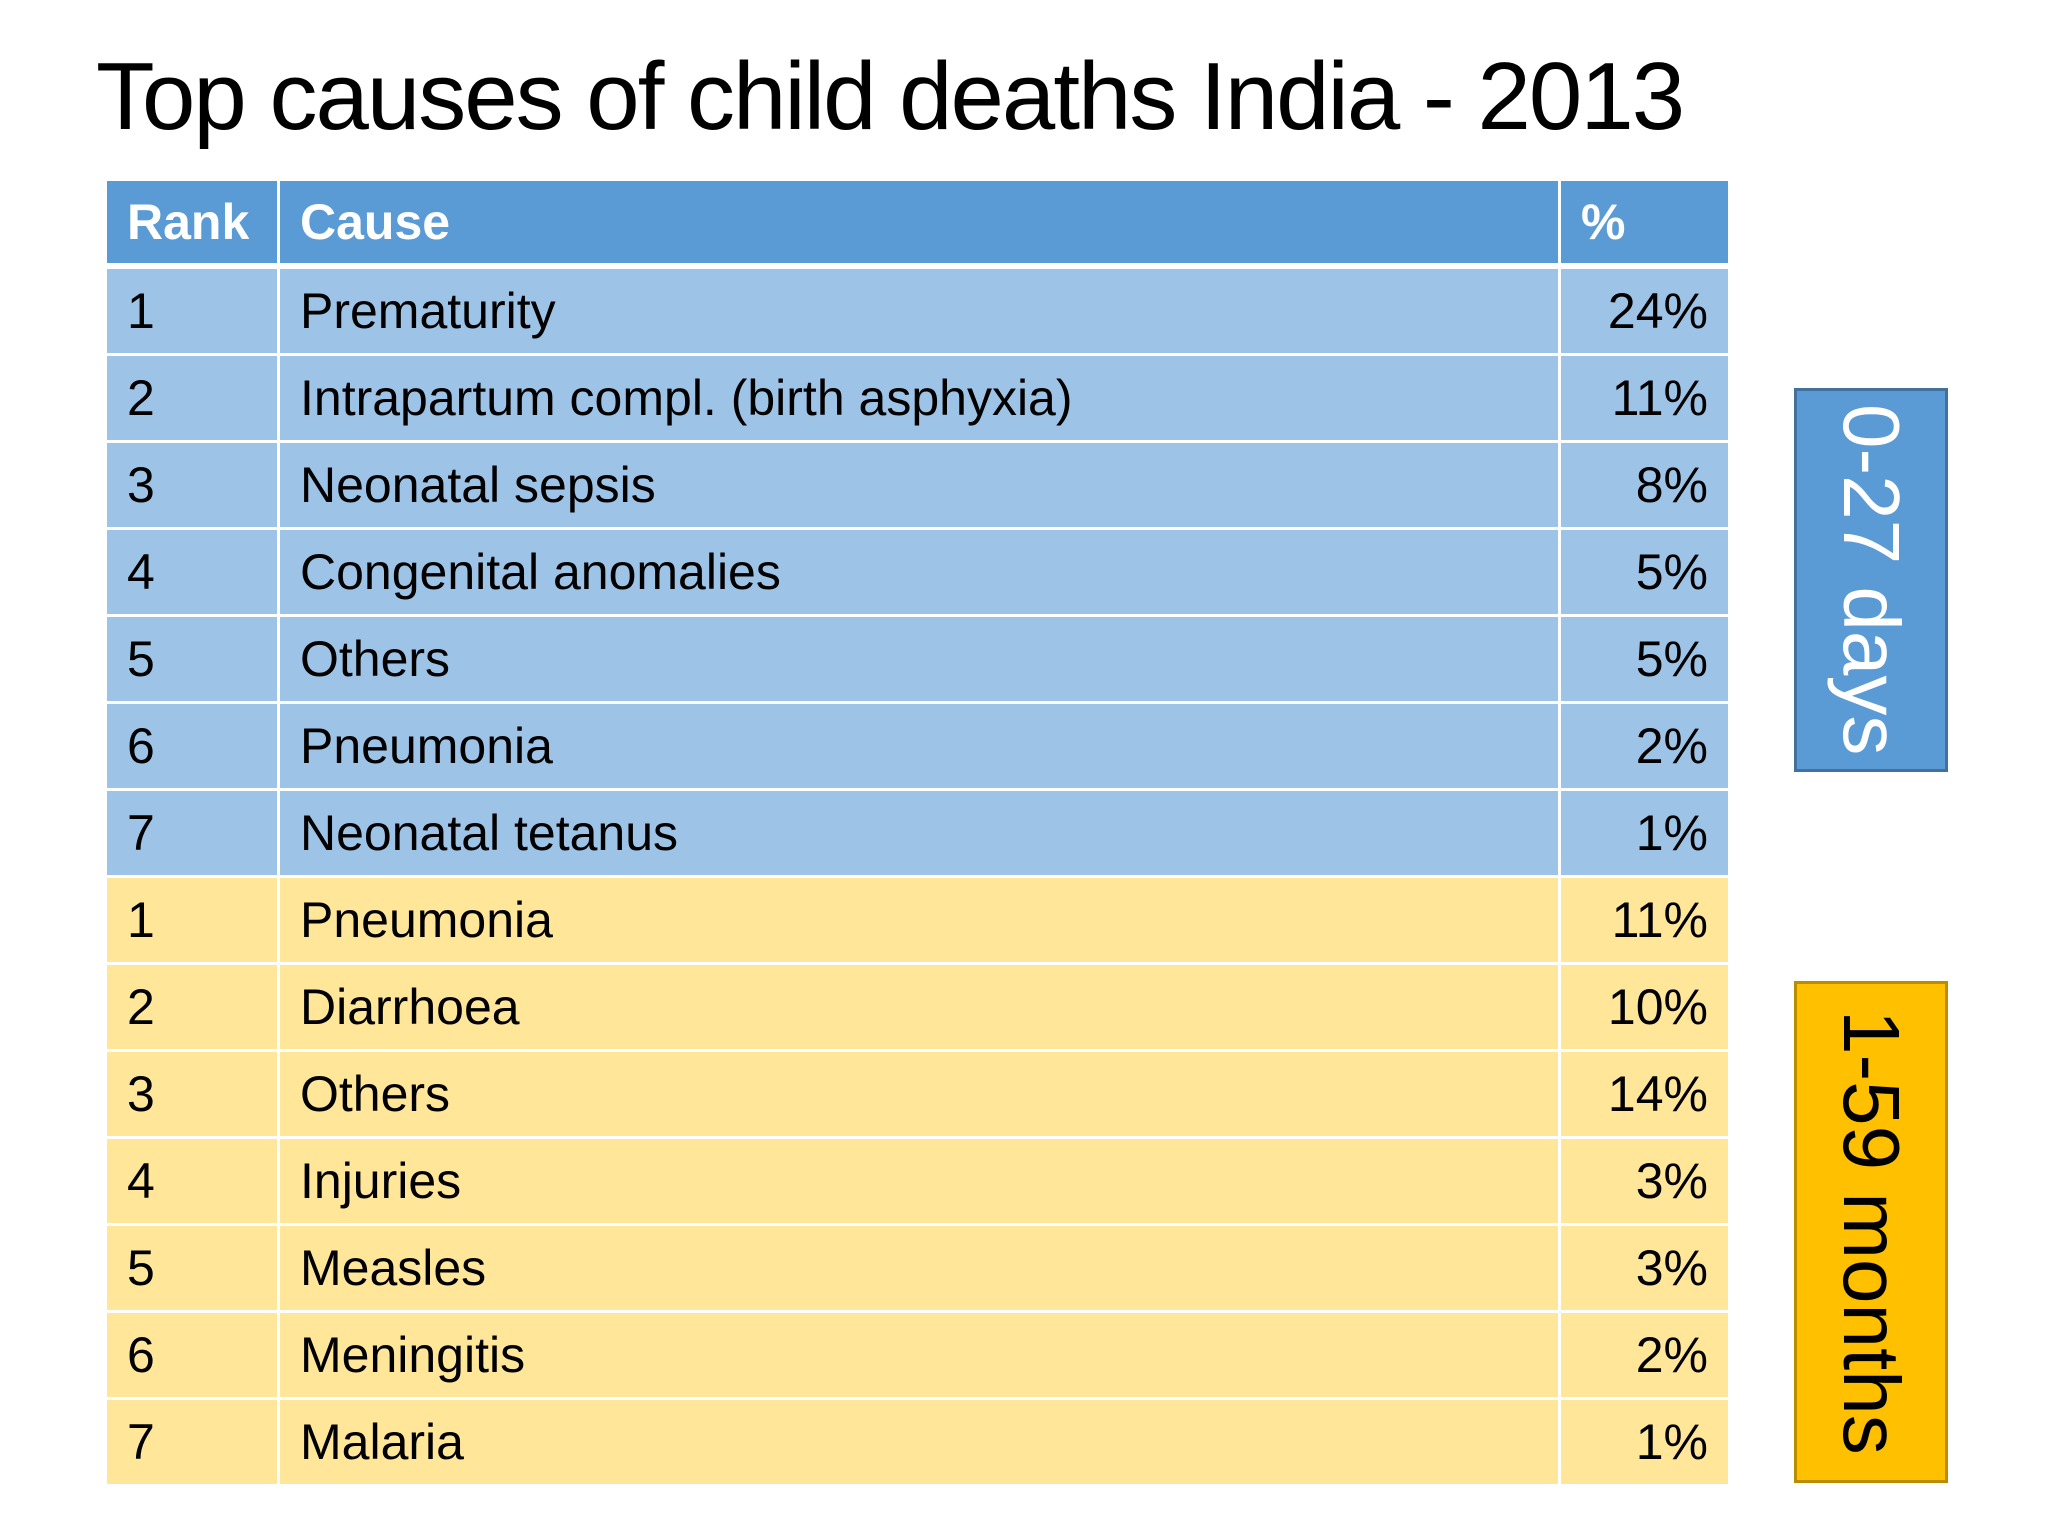  Describe the element at coordinates (1644, 1094) in the screenshot. I see `percent-cell: 14%` at that location.